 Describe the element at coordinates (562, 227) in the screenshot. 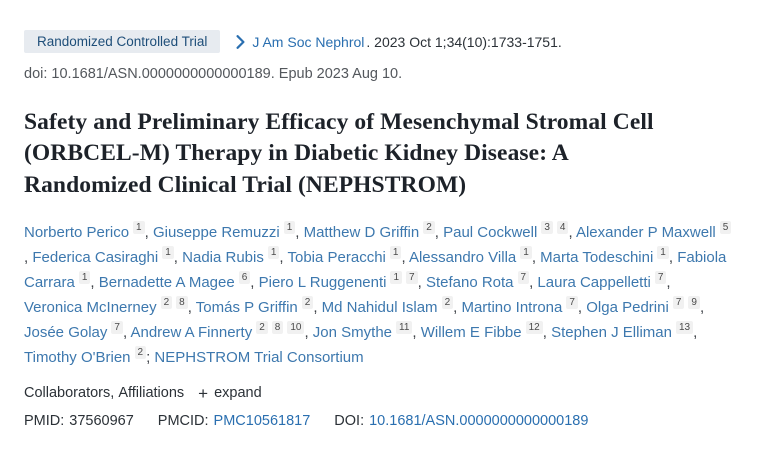

I see `affiliation-superscript: 4` at that location.